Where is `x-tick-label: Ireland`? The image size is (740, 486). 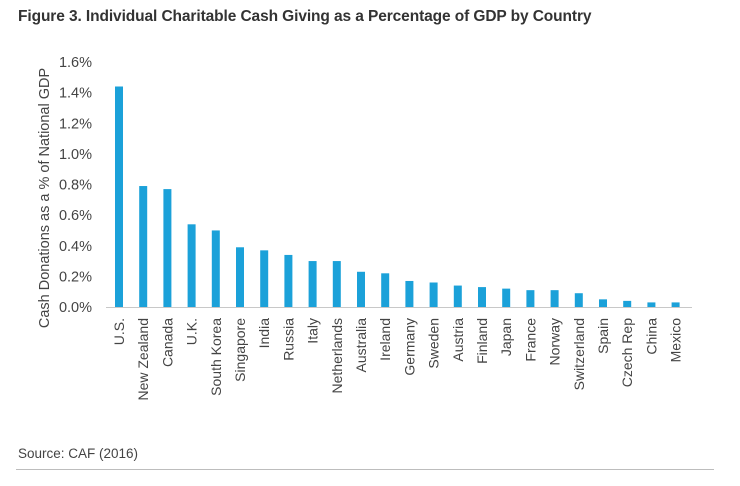
x-tick-label: Ireland is located at coordinates (385, 339).